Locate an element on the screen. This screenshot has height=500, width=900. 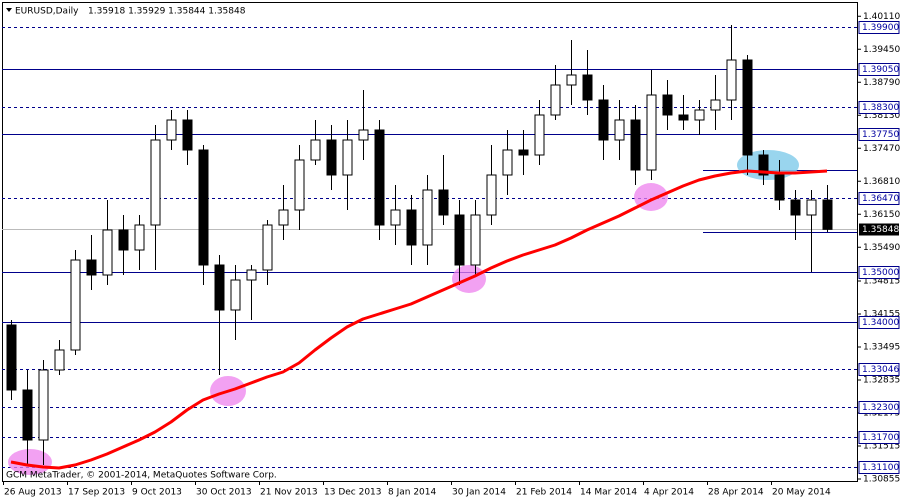
x-tick-label: 30 Oct 2013 is located at coordinates (224, 493).